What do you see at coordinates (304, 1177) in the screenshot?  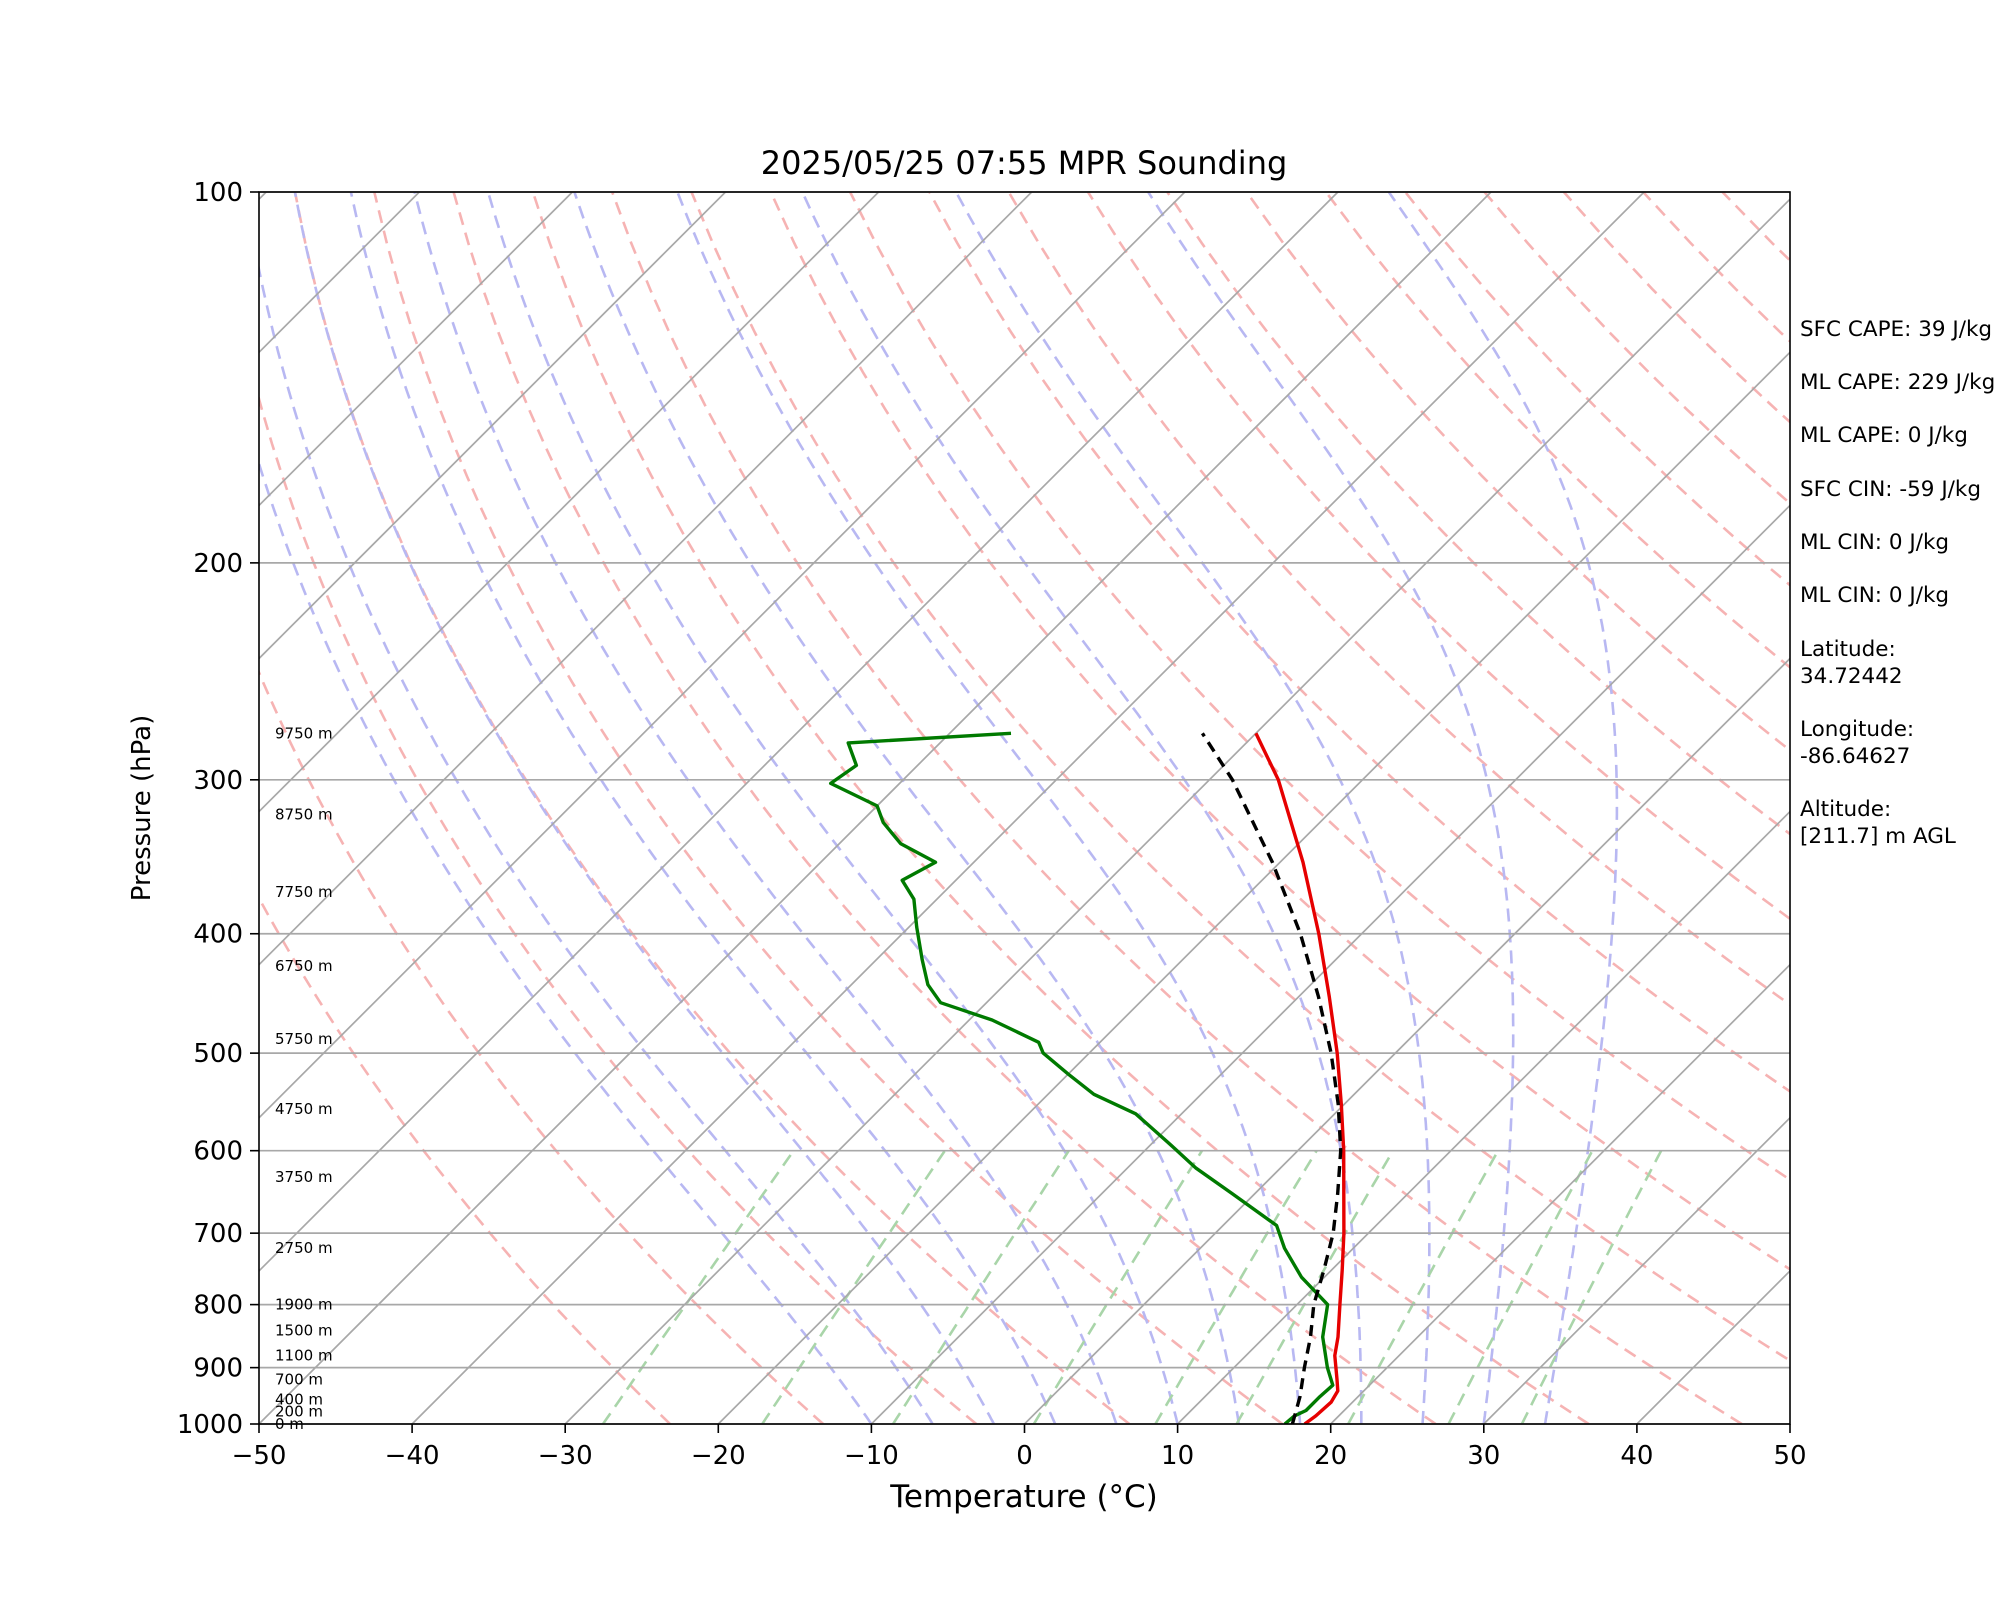 I see `height-label: 3750 m` at bounding box center [304, 1177].